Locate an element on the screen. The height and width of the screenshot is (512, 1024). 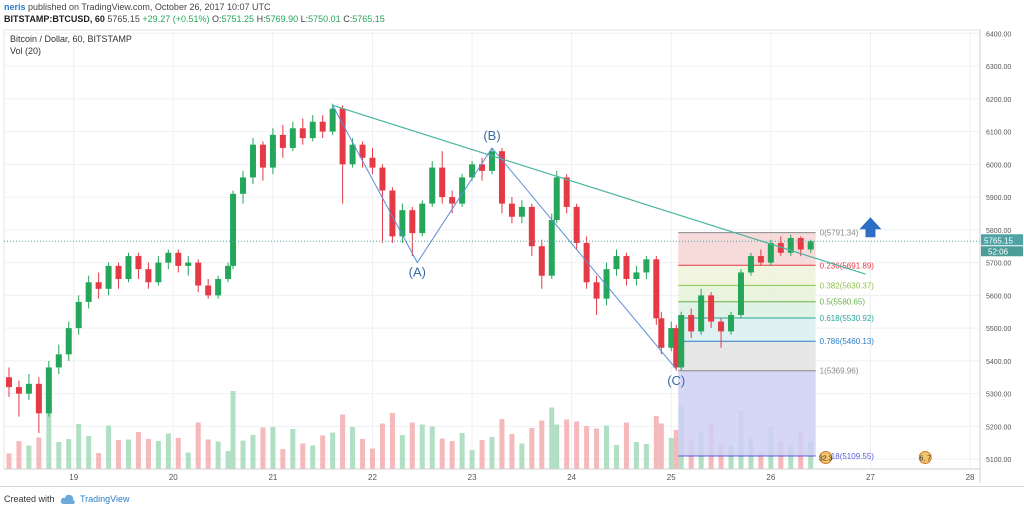
tradingview-cloud-icon is located at coordinates (68, 502).